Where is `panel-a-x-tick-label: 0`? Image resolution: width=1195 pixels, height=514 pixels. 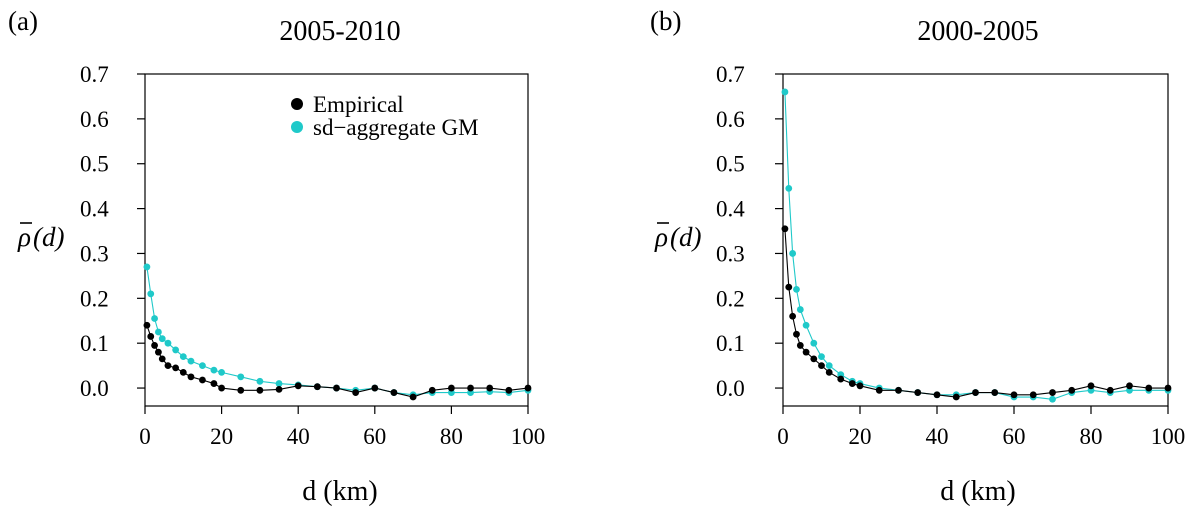 panel-a-x-tick-label: 0 is located at coordinates (145, 436).